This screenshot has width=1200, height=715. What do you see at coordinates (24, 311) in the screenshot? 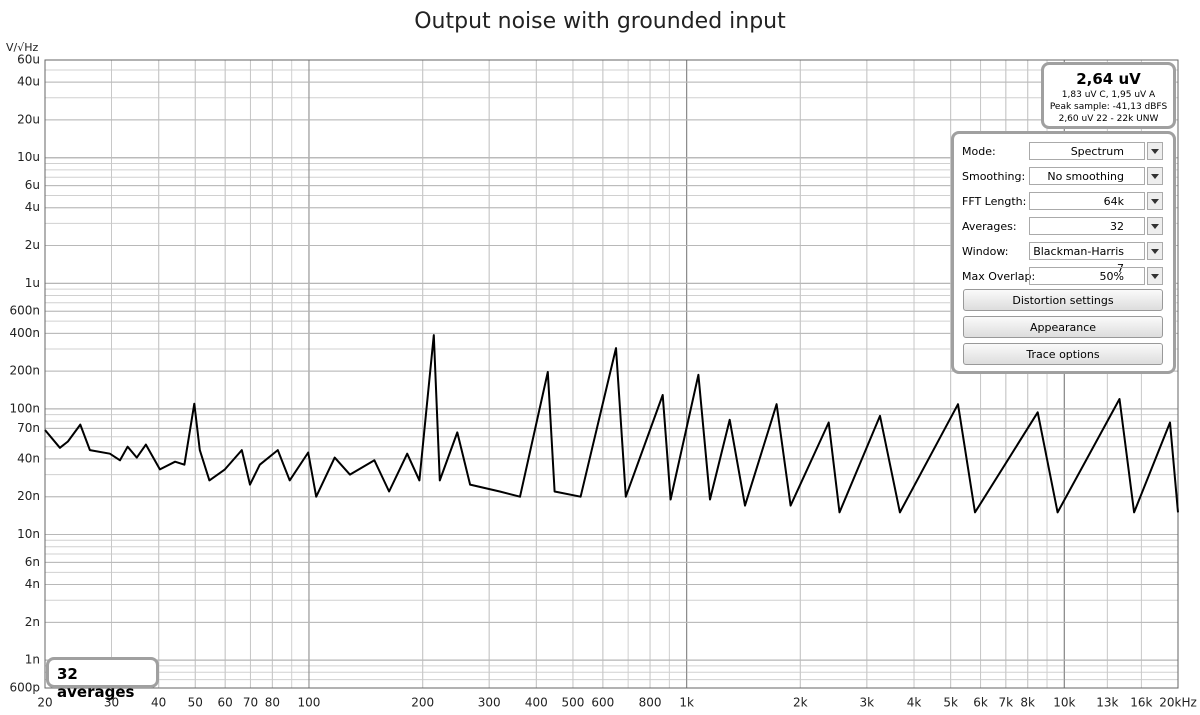
I see `y-tick-label: 600n` at bounding box center [24, 311].